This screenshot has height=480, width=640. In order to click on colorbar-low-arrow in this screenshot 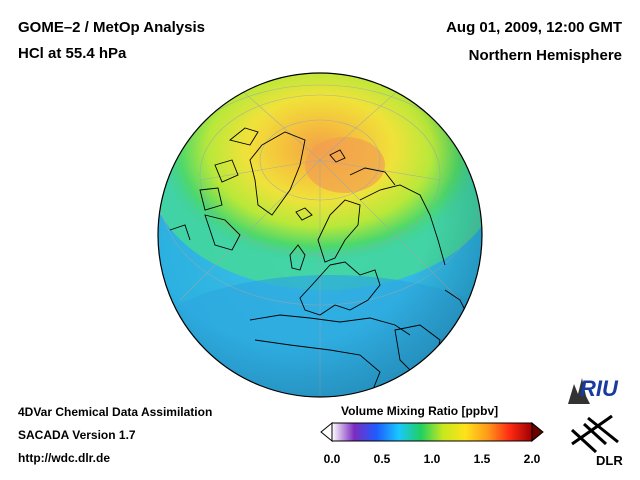, I will do `click(326, 432)`.